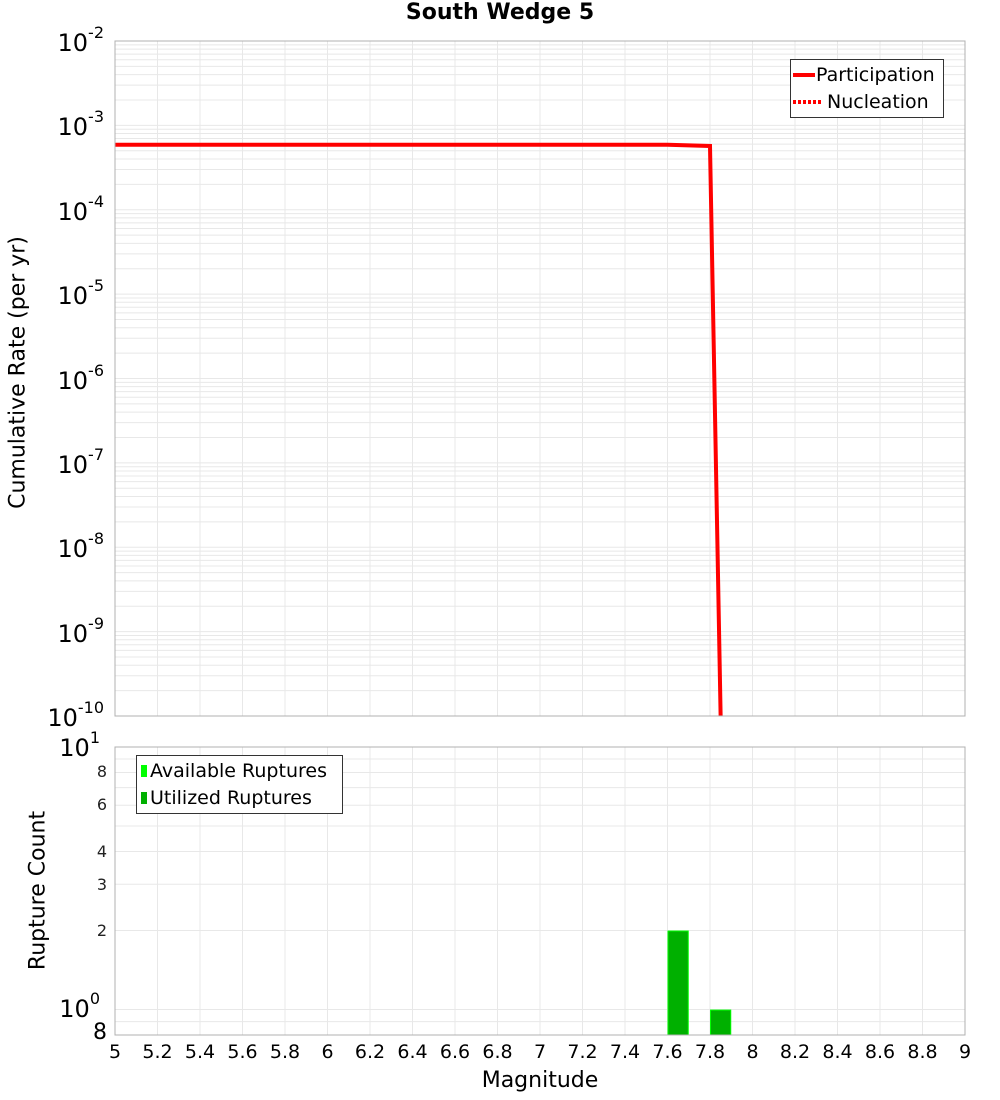  I want to click on top-ytick: 10⁻⁸, so click(81, 546).